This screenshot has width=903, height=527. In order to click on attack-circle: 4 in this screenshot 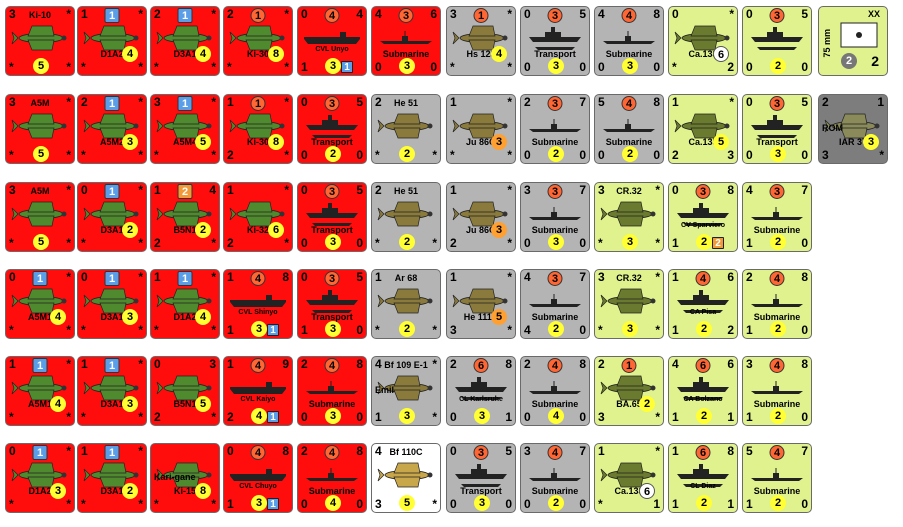, I will do `click(777, 365)`.